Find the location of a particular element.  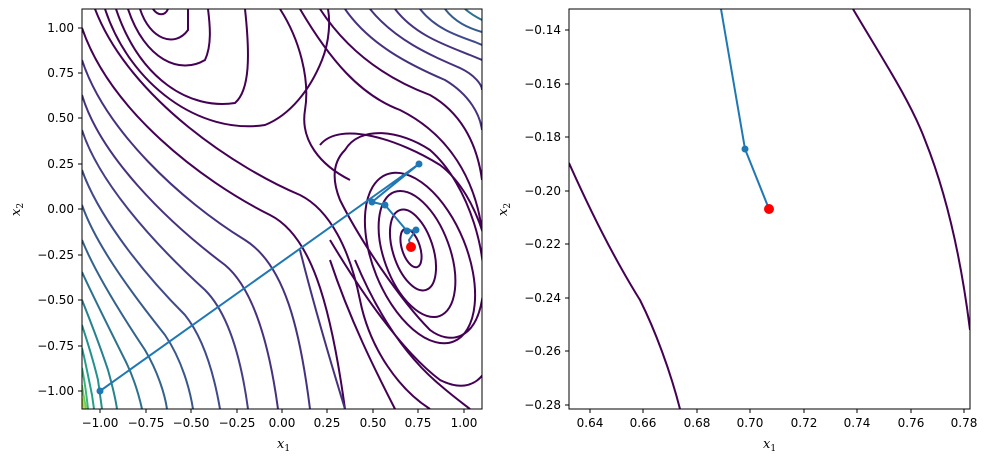

svg-text: −0.20 is located at coordinates (542, 191).